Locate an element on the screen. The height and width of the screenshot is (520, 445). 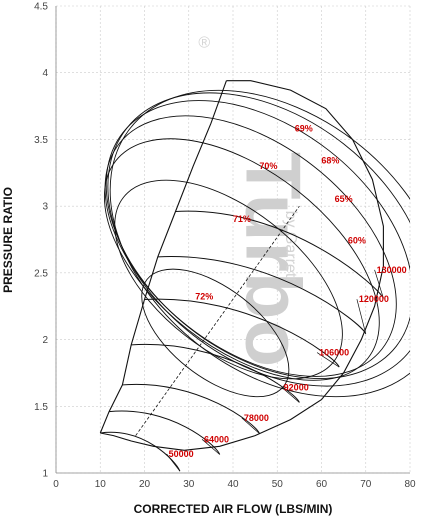
efficiency-label: 60% is located at coordinates (357, 241).